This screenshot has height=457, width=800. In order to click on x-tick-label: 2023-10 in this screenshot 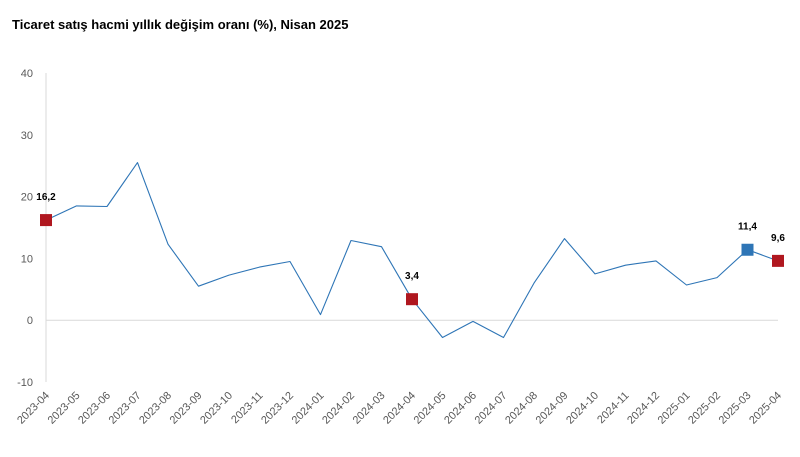, I will do `click(216, 408)`.